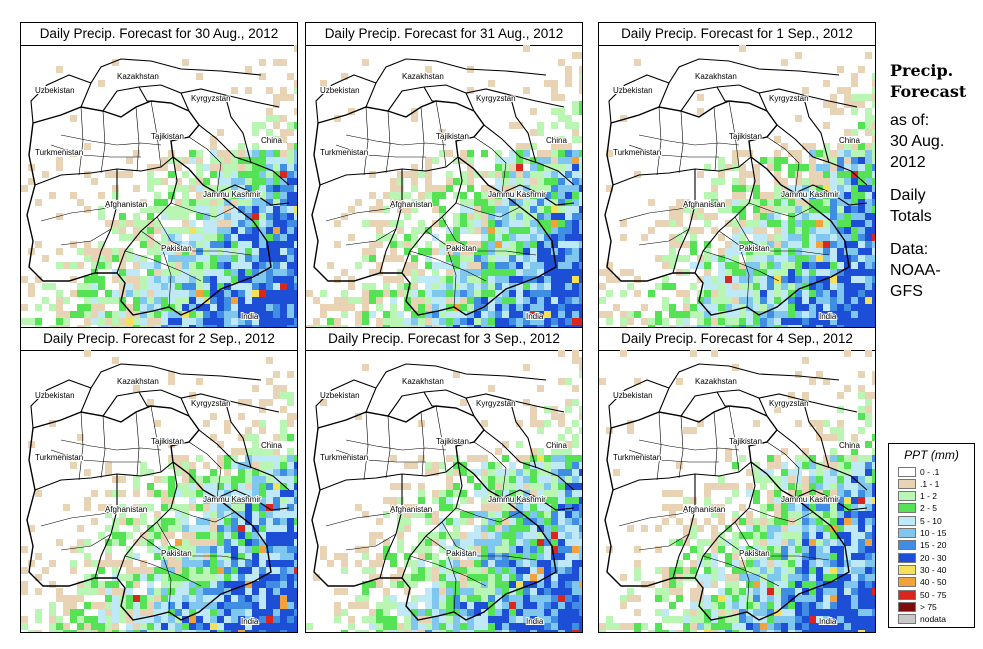 This screenshot has height=649, width=983. What do you see at coordinates (749, 83) in the screenshot?
I see `country-border` at bounding box center [749, 83].